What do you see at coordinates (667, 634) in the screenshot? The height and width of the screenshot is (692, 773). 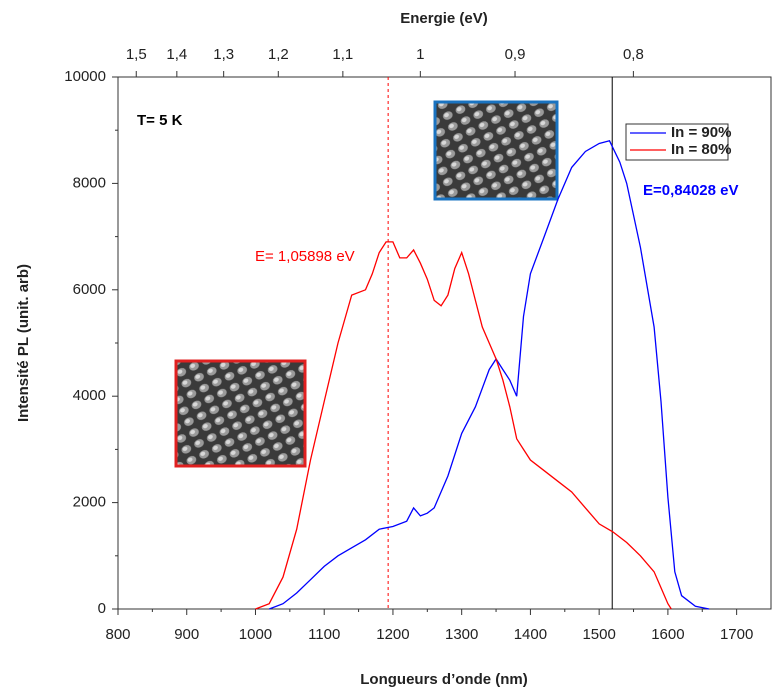 I see `x-tick-label: 1600` at bounding box center [667, 634].